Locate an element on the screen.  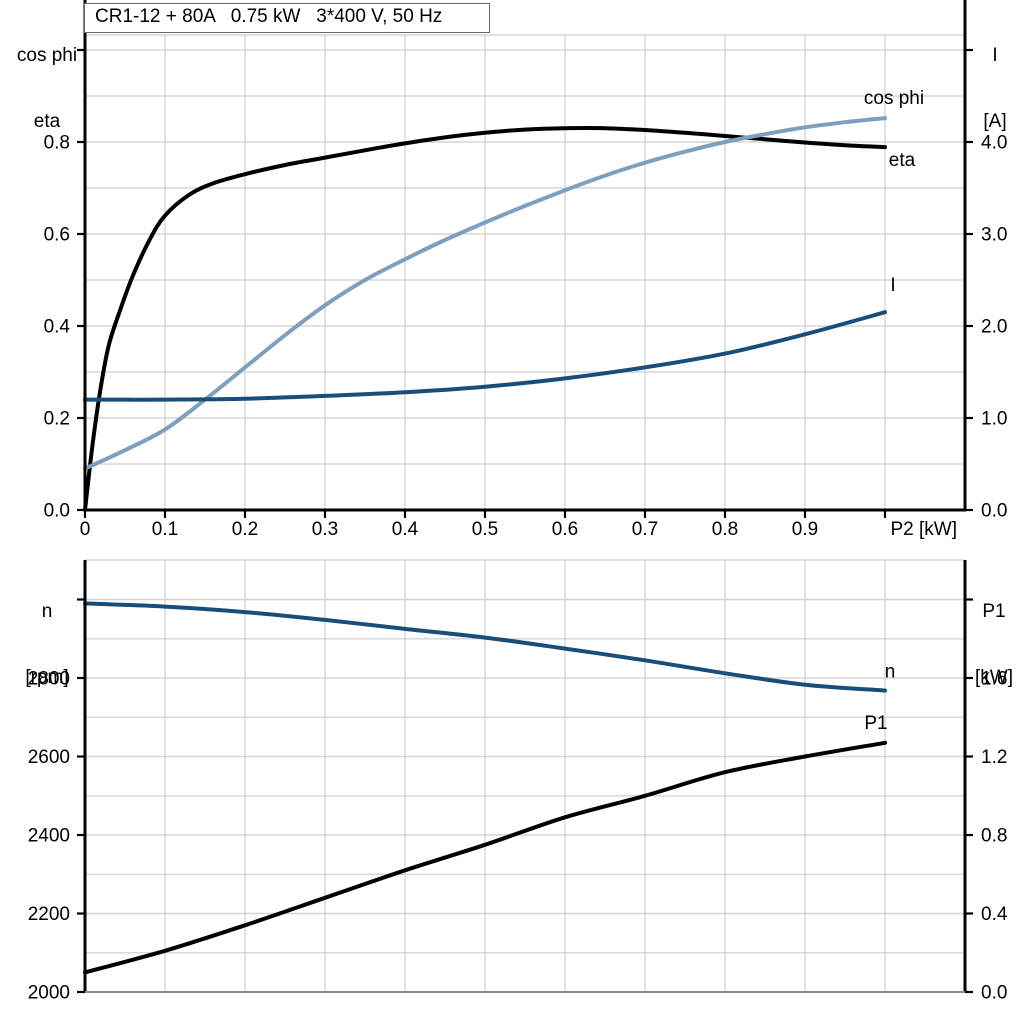
top-chart-left-axis-title: cos phi eta is located at coordinates (47, 89).